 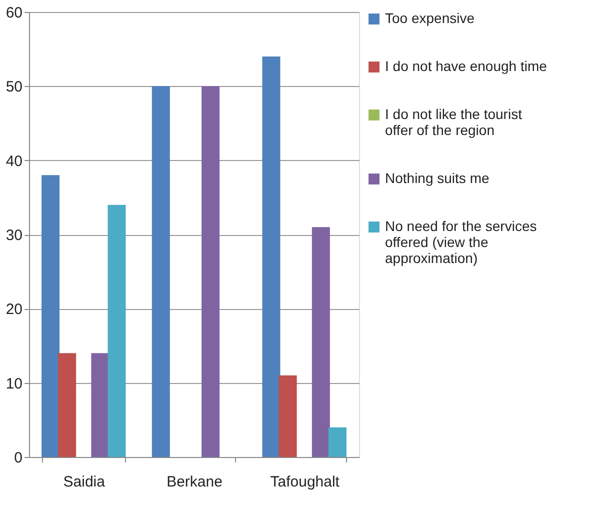 What do you see at coordinates (437, 178) in the screenshot?
I see `legend-label: Nothing suits me` at bounding box center [437, 178].